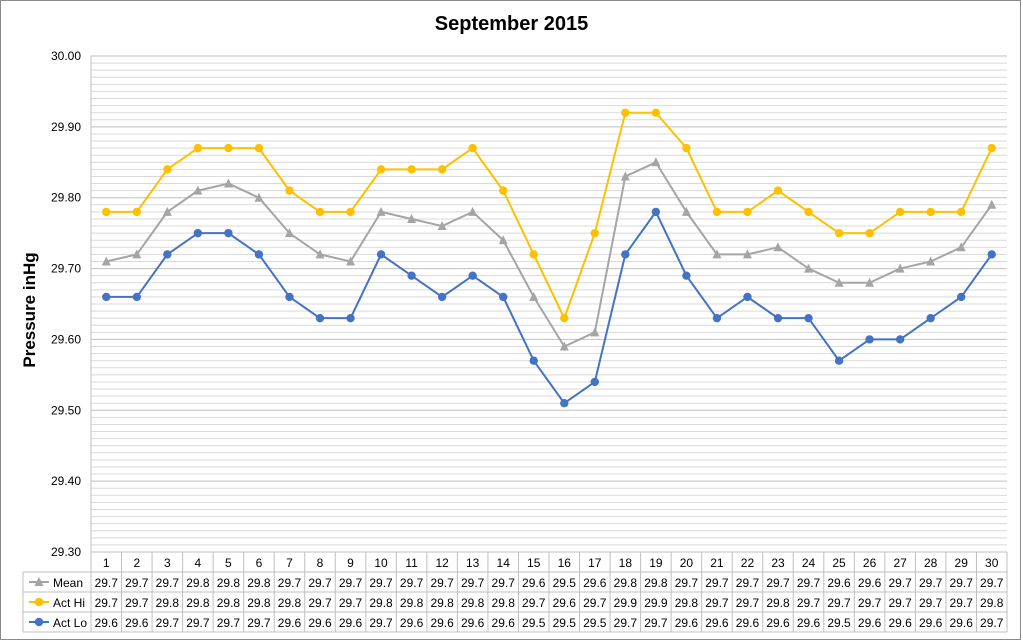 This screenshot has height=642, width=1023. Describe the element at coordinates (870, 563) in the screenshot. I see `x-tick-label: 26` at that location.